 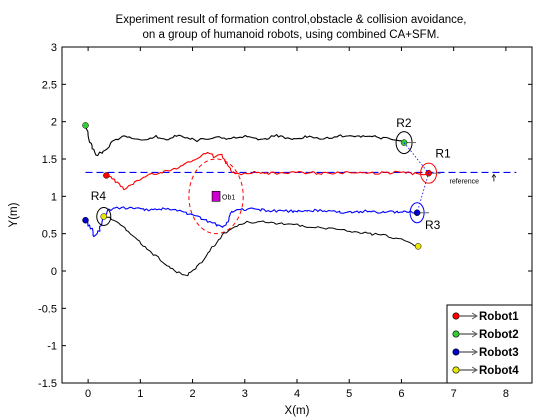 I want to click on series-line-robot1, so click(x=267, y=171).